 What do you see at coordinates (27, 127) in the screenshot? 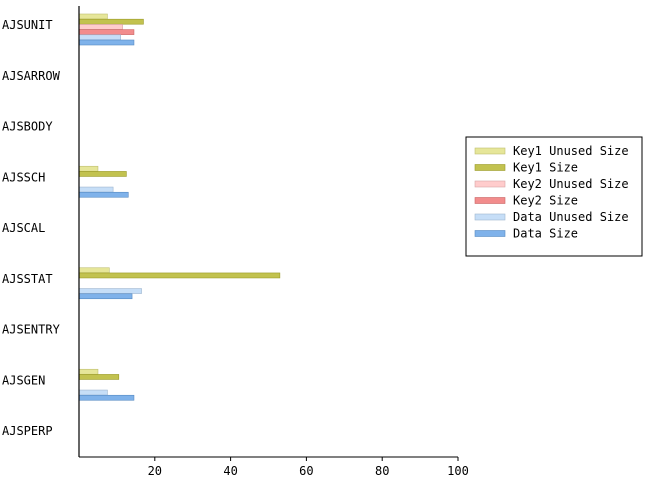
I see `category-label-ajsbody: AJSBODY` at bounding box center [27, 127].